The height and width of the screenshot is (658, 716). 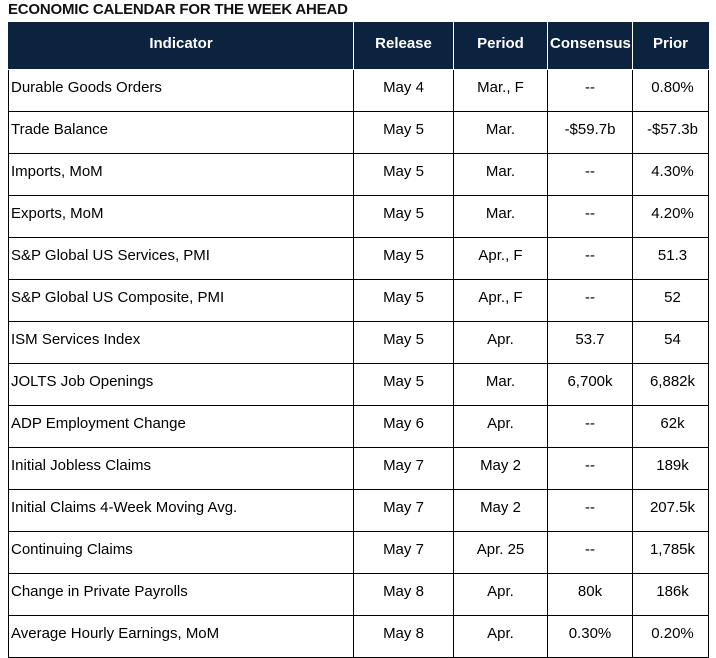 I want to click on cell-indicator: JOLTS Job Openings, so click(x=181, y=384).